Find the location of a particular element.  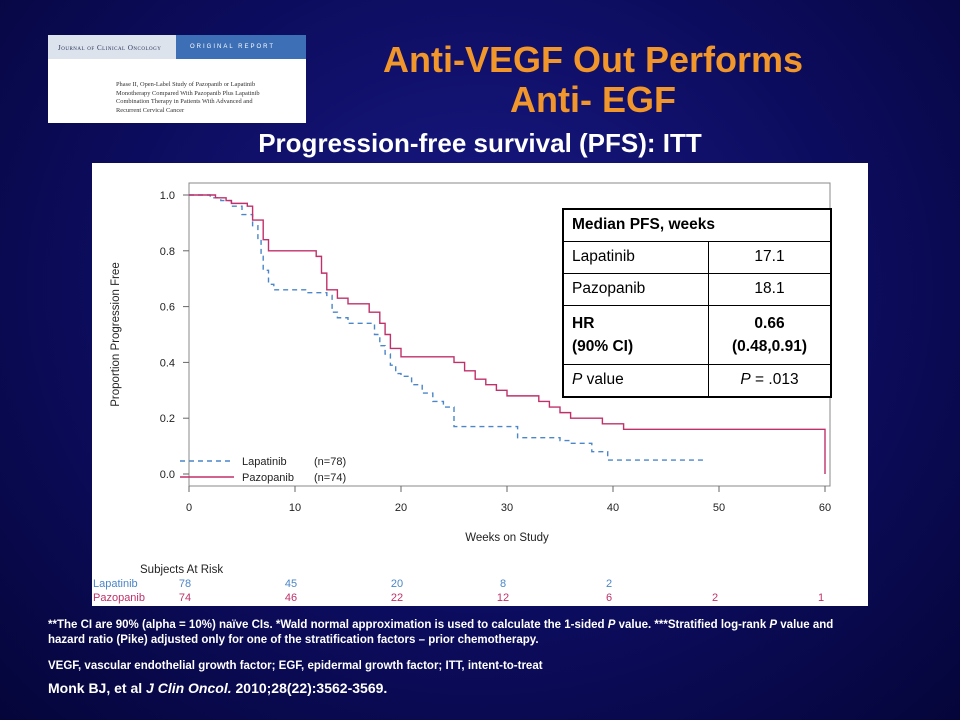

legend-label: Pazopanib is located at coordinates (268, 478).